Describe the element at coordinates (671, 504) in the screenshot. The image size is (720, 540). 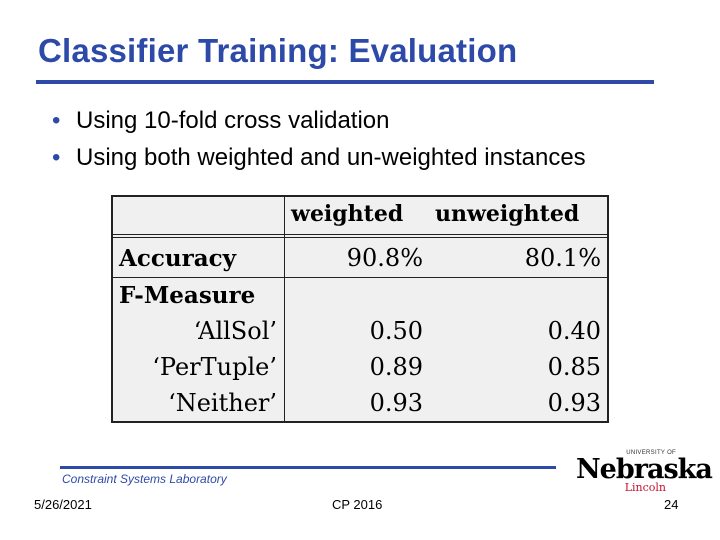
I see `page-number: 24` at that location.